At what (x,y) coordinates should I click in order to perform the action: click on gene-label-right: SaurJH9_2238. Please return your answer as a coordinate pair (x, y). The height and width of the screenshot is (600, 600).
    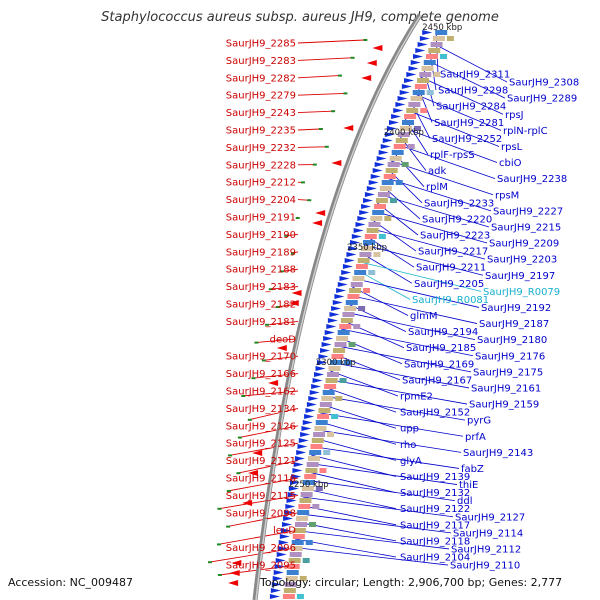
    Looking at the image, I should click on (532, 179).